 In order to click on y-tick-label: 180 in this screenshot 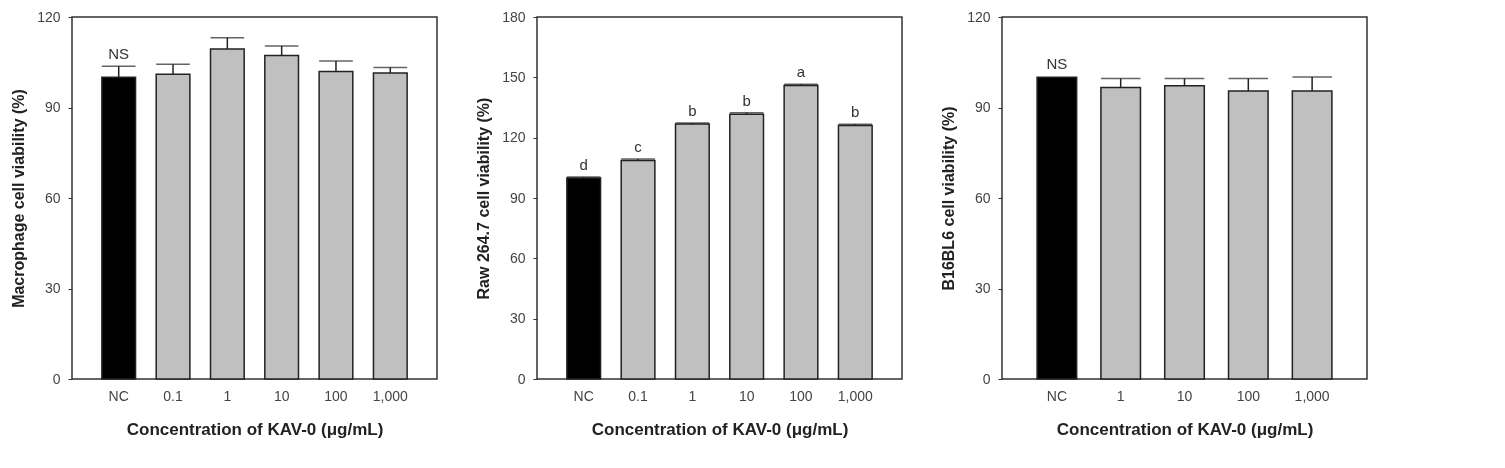, I will do `click(514, 16)`.